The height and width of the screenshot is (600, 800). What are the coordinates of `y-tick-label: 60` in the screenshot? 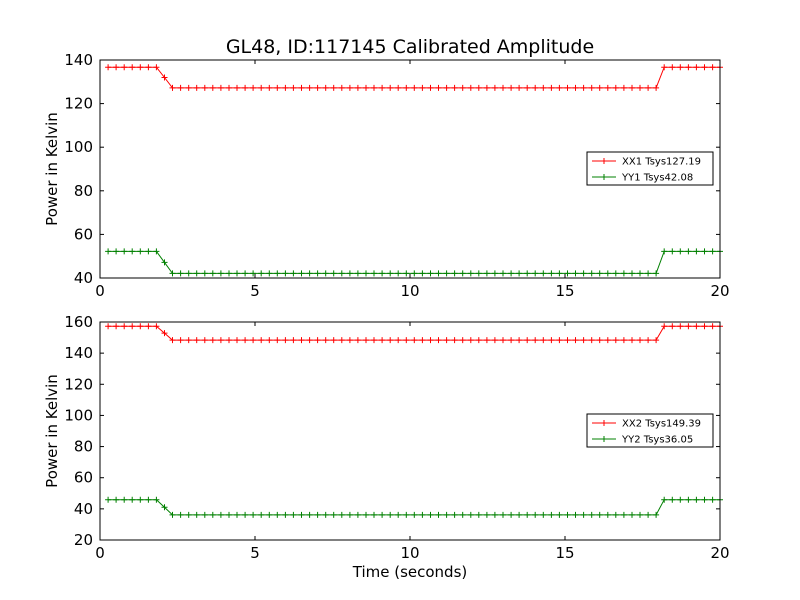 It's located at (83, 234).